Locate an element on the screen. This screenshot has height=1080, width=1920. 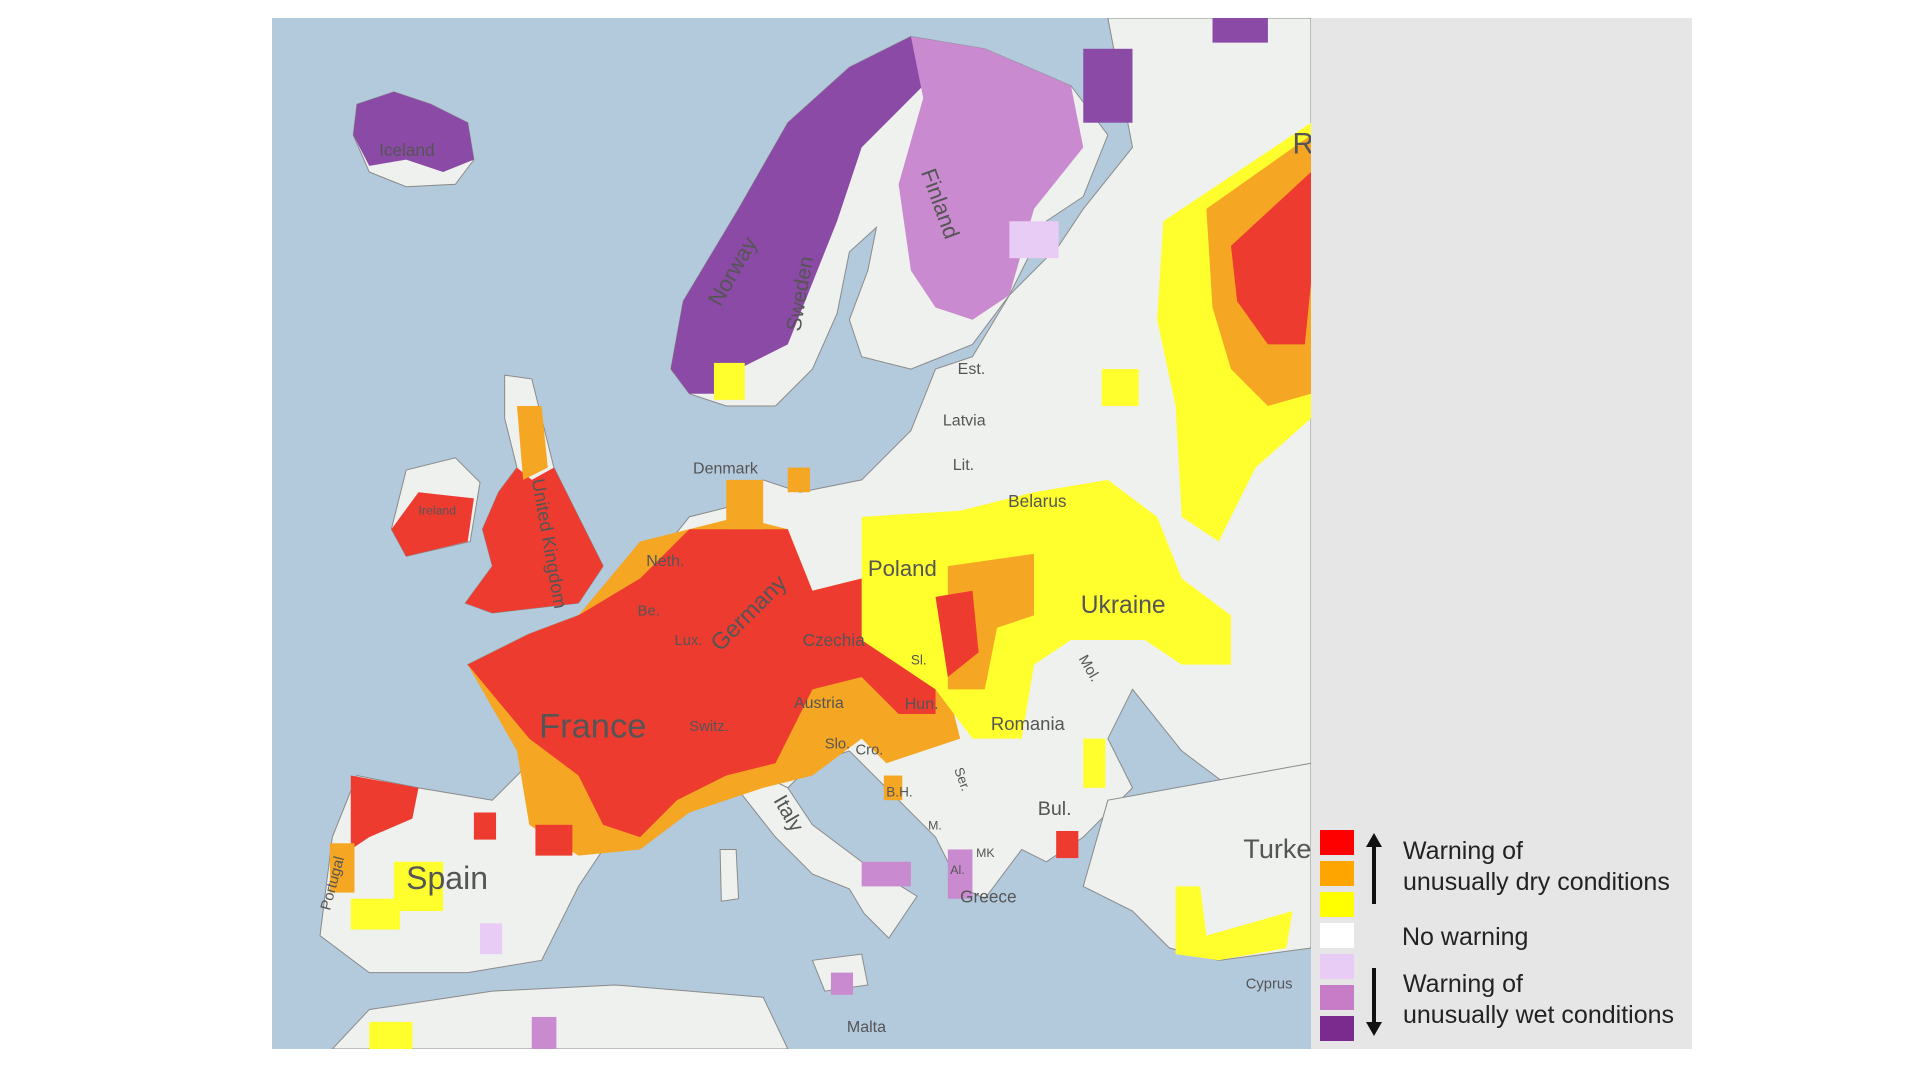
legend-wet-line1: Warning of is located at coordinates (1463, 984).